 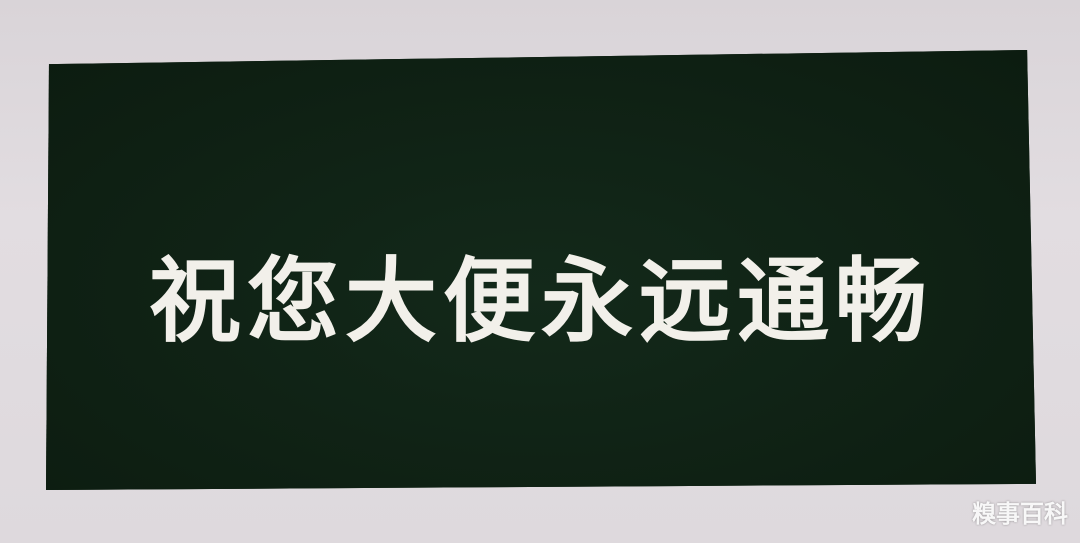 What do you see at coordinates (1020, 514) in the screenshot?
I see `watermark-logo: 糗事百科` at bounding box center [1020, 514].